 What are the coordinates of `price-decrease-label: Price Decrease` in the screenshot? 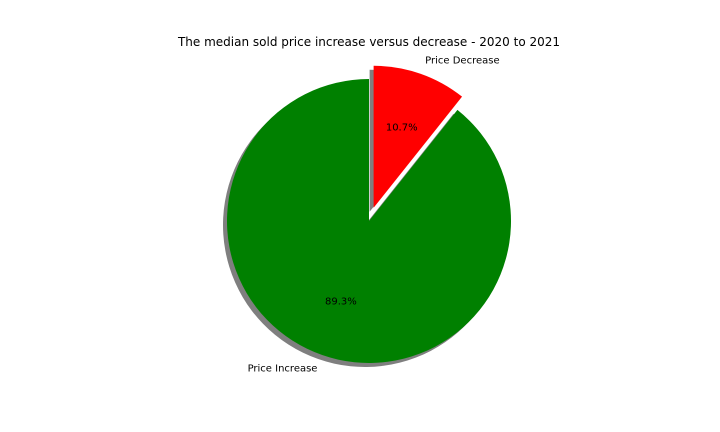 It's located at (462, 60).